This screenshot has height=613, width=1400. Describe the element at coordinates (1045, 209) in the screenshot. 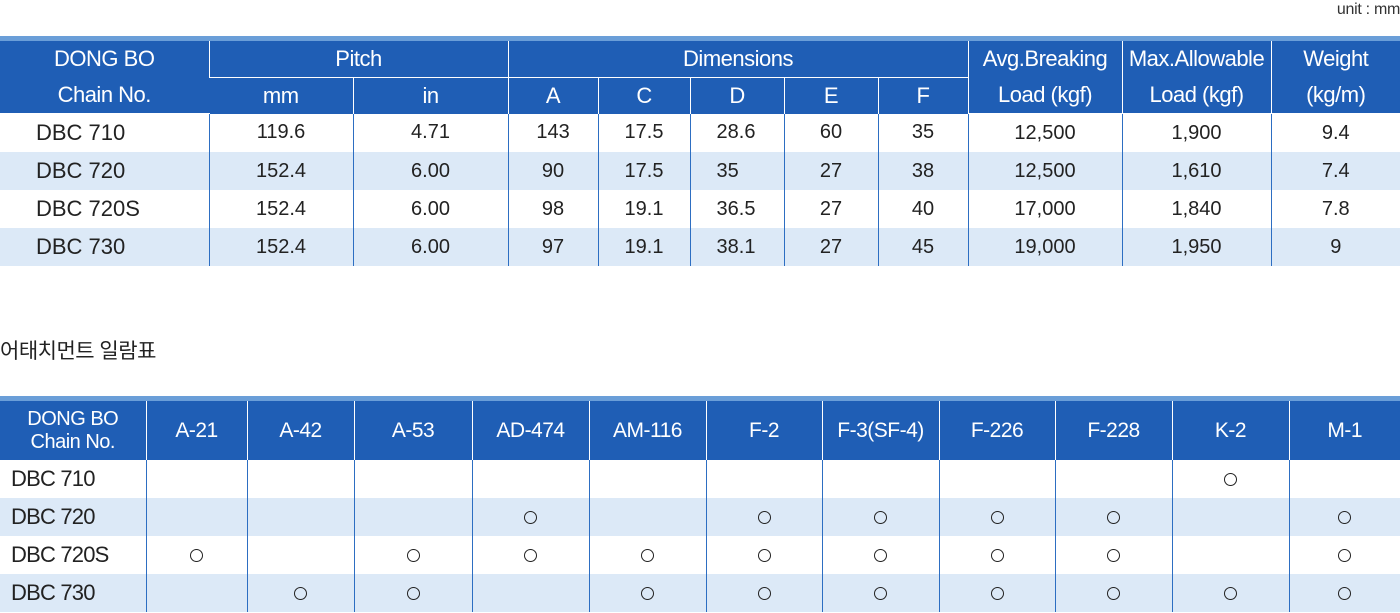

I see `avg-load-cell: 17,000` at that location.